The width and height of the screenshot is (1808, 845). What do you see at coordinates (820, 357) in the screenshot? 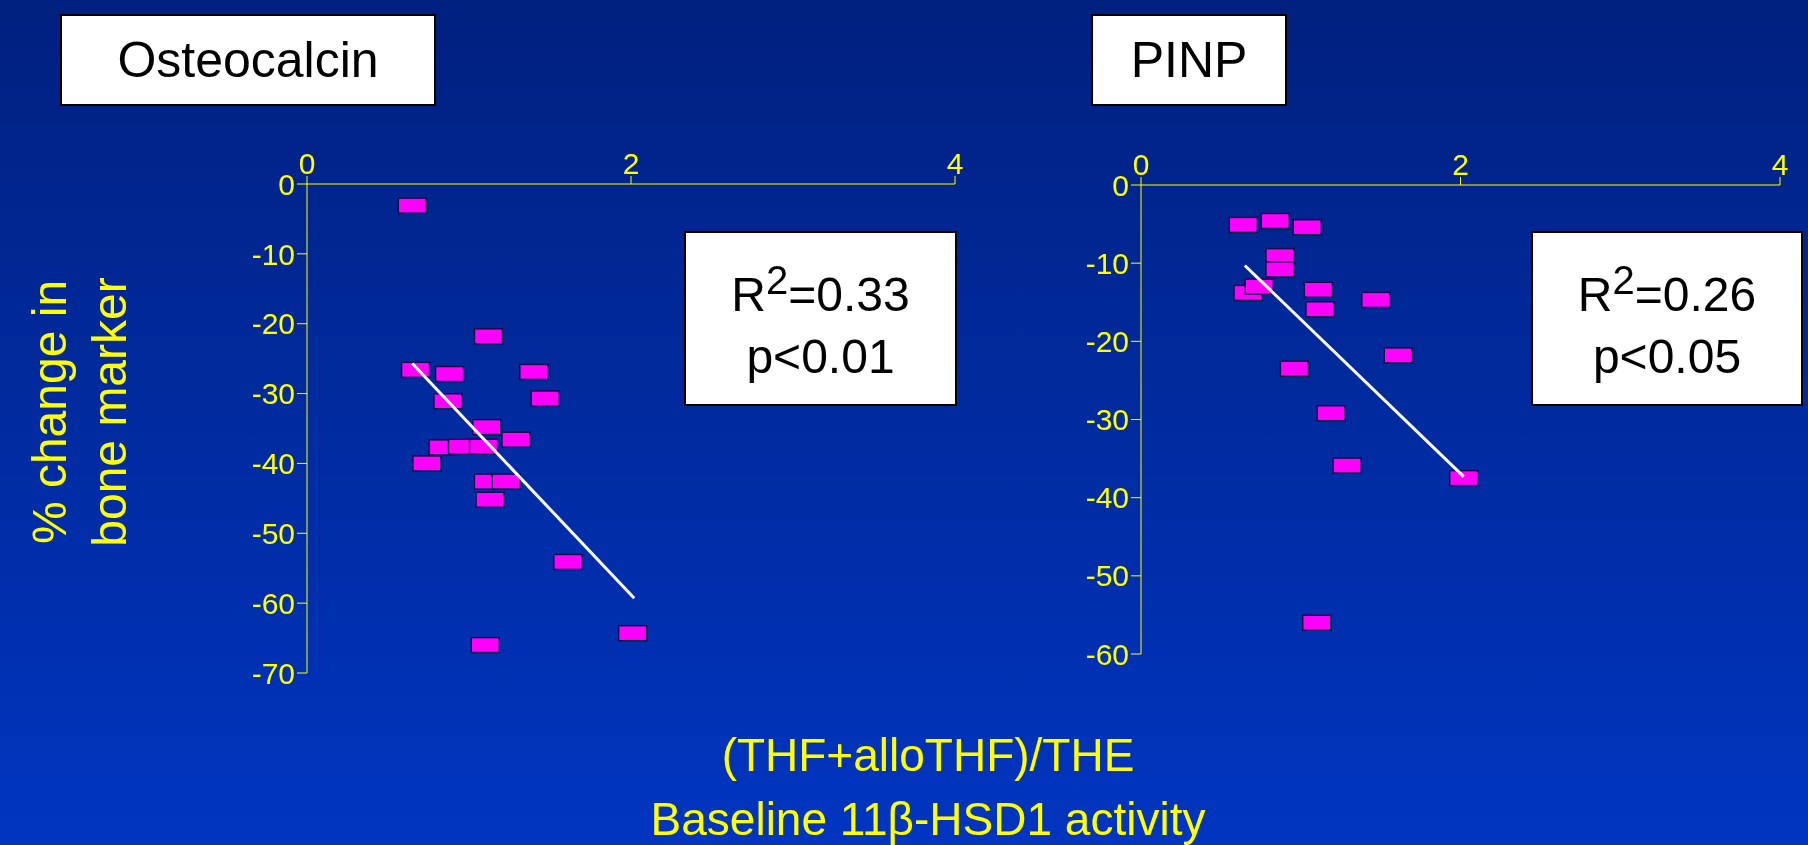
I see `annotation: p<0.01` at bounding box center [820, 357].